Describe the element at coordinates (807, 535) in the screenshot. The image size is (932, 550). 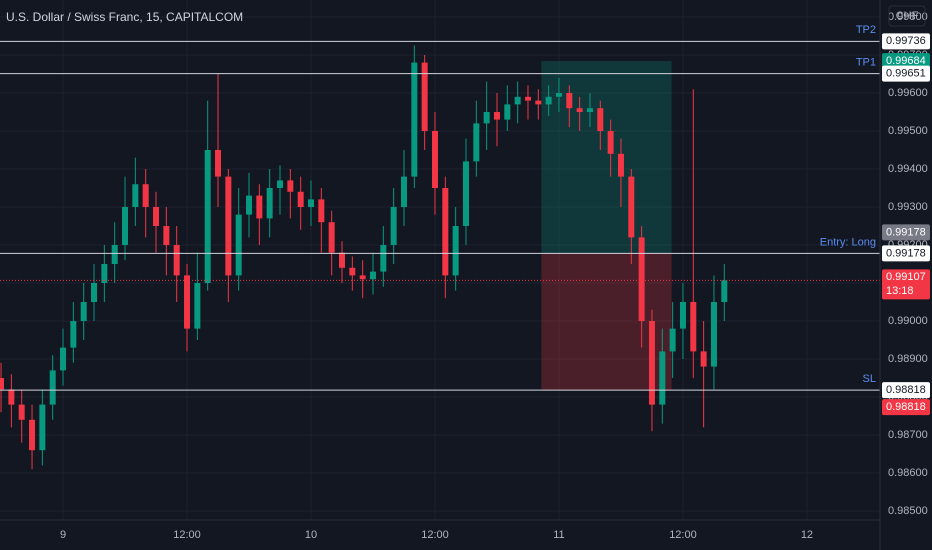
I see `x-tick-label: 12` at that location.